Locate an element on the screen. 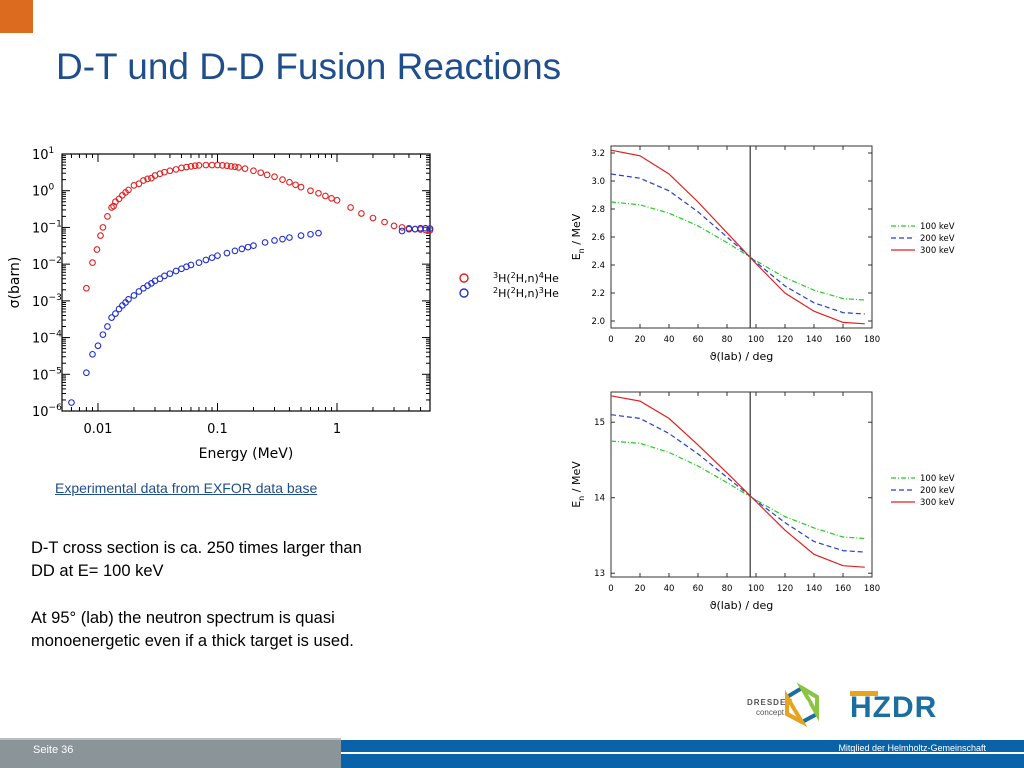  y-tick-label: 13 is located at coordinates (599, 574).